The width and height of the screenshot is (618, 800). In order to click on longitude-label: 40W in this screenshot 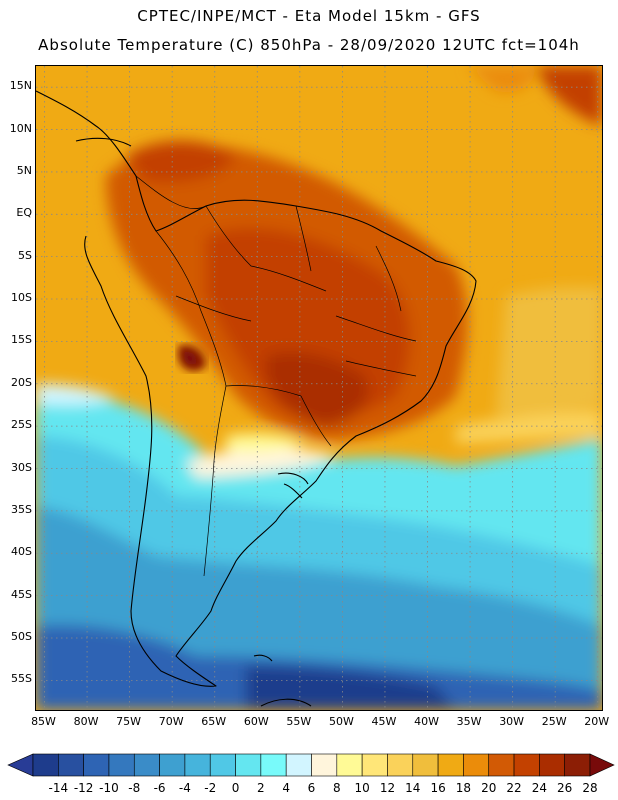, I will do `click(426, 721)`.